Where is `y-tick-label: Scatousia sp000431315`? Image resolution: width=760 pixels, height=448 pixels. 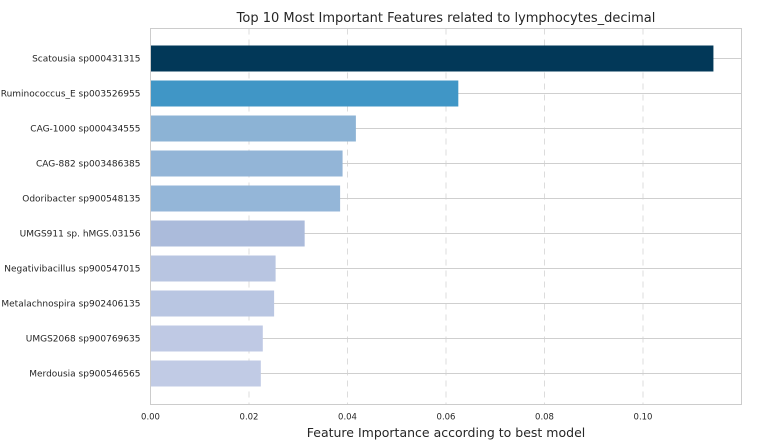
y-tick-label: Scatousia sp000431315 is located at coordinates (86, 60).